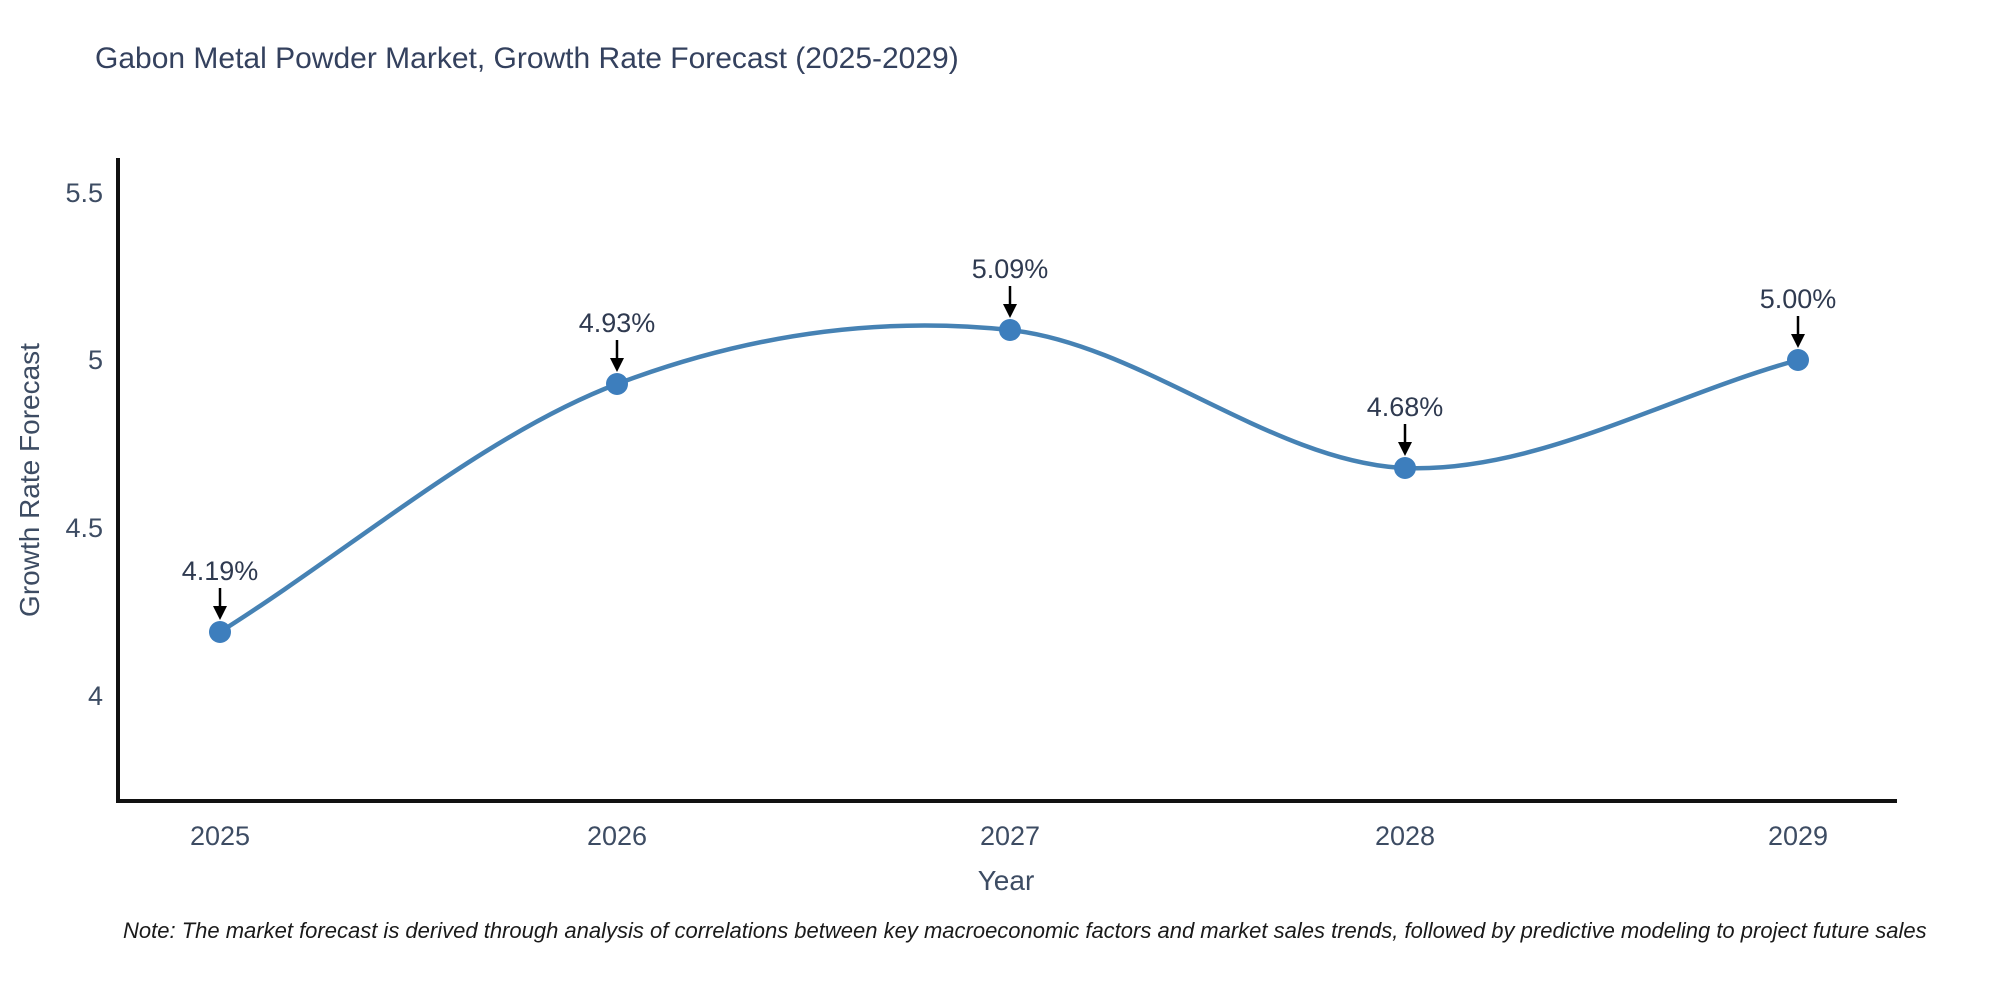  I want to click on data-point-marker-2026, so click(617, 384).